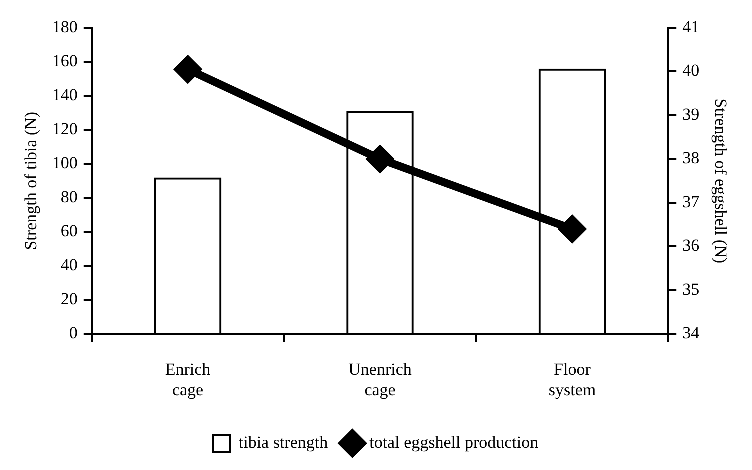 The image size is (752, 470). What do you see at coordinates (691, 26) in the screenshot?
I see `y2-tick-label: 41` at bounding box center [691, 26].